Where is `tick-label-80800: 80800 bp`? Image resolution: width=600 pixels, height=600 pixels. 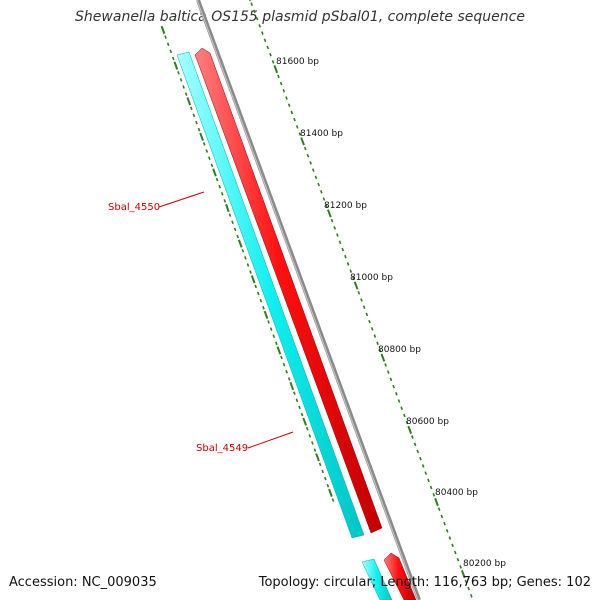
tick-label-80800: 80800 bp is located at coordinates (399, 350).